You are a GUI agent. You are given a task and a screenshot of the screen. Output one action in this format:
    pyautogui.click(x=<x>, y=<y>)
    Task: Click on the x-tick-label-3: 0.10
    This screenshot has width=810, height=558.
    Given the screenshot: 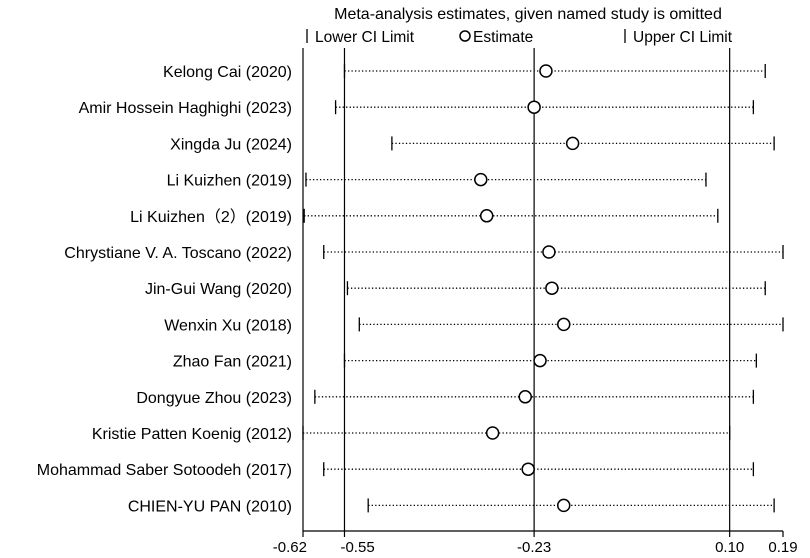 What is the action you would take?
    pyautogui.click(x=729, y=546)
    